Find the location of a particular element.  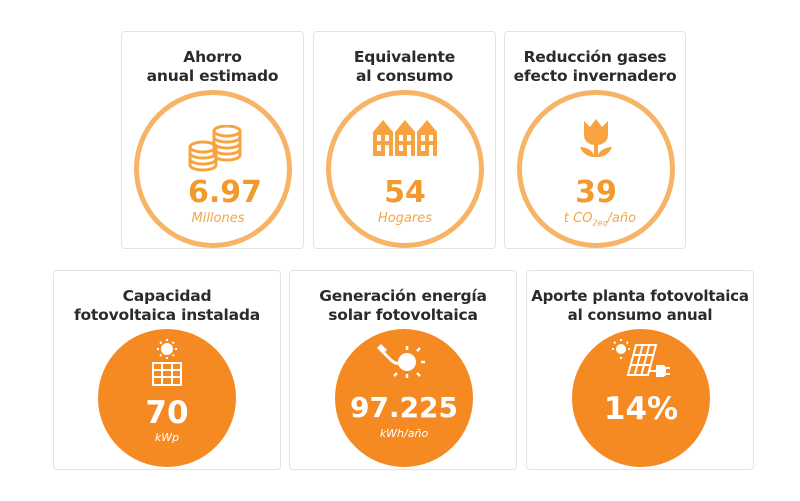

card-annual-savings: Ahorro anual estimado 6.97 Millones is located at coordinates (212, 140).